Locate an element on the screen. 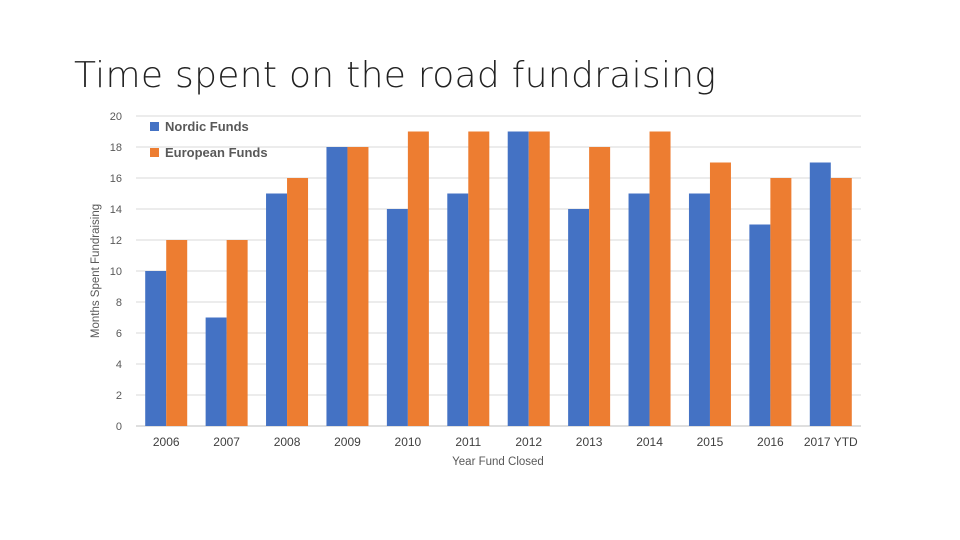 The image size is (960, 540). x-tick-label: 2009 is located at coordinates (347, 442).